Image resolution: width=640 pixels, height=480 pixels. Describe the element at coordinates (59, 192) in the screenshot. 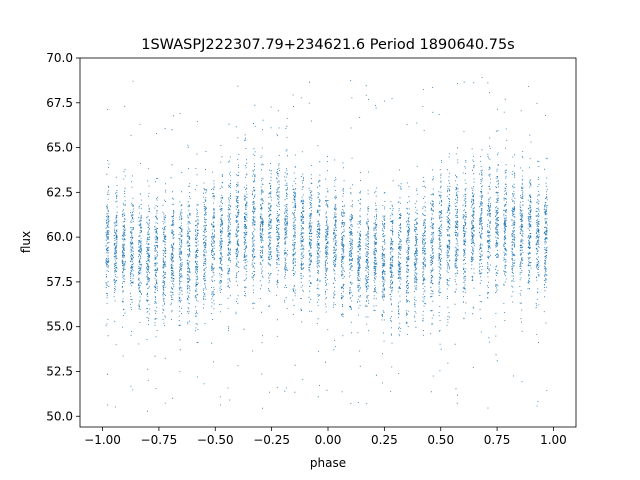

I see `y-tick-label: 62.5` at that location.